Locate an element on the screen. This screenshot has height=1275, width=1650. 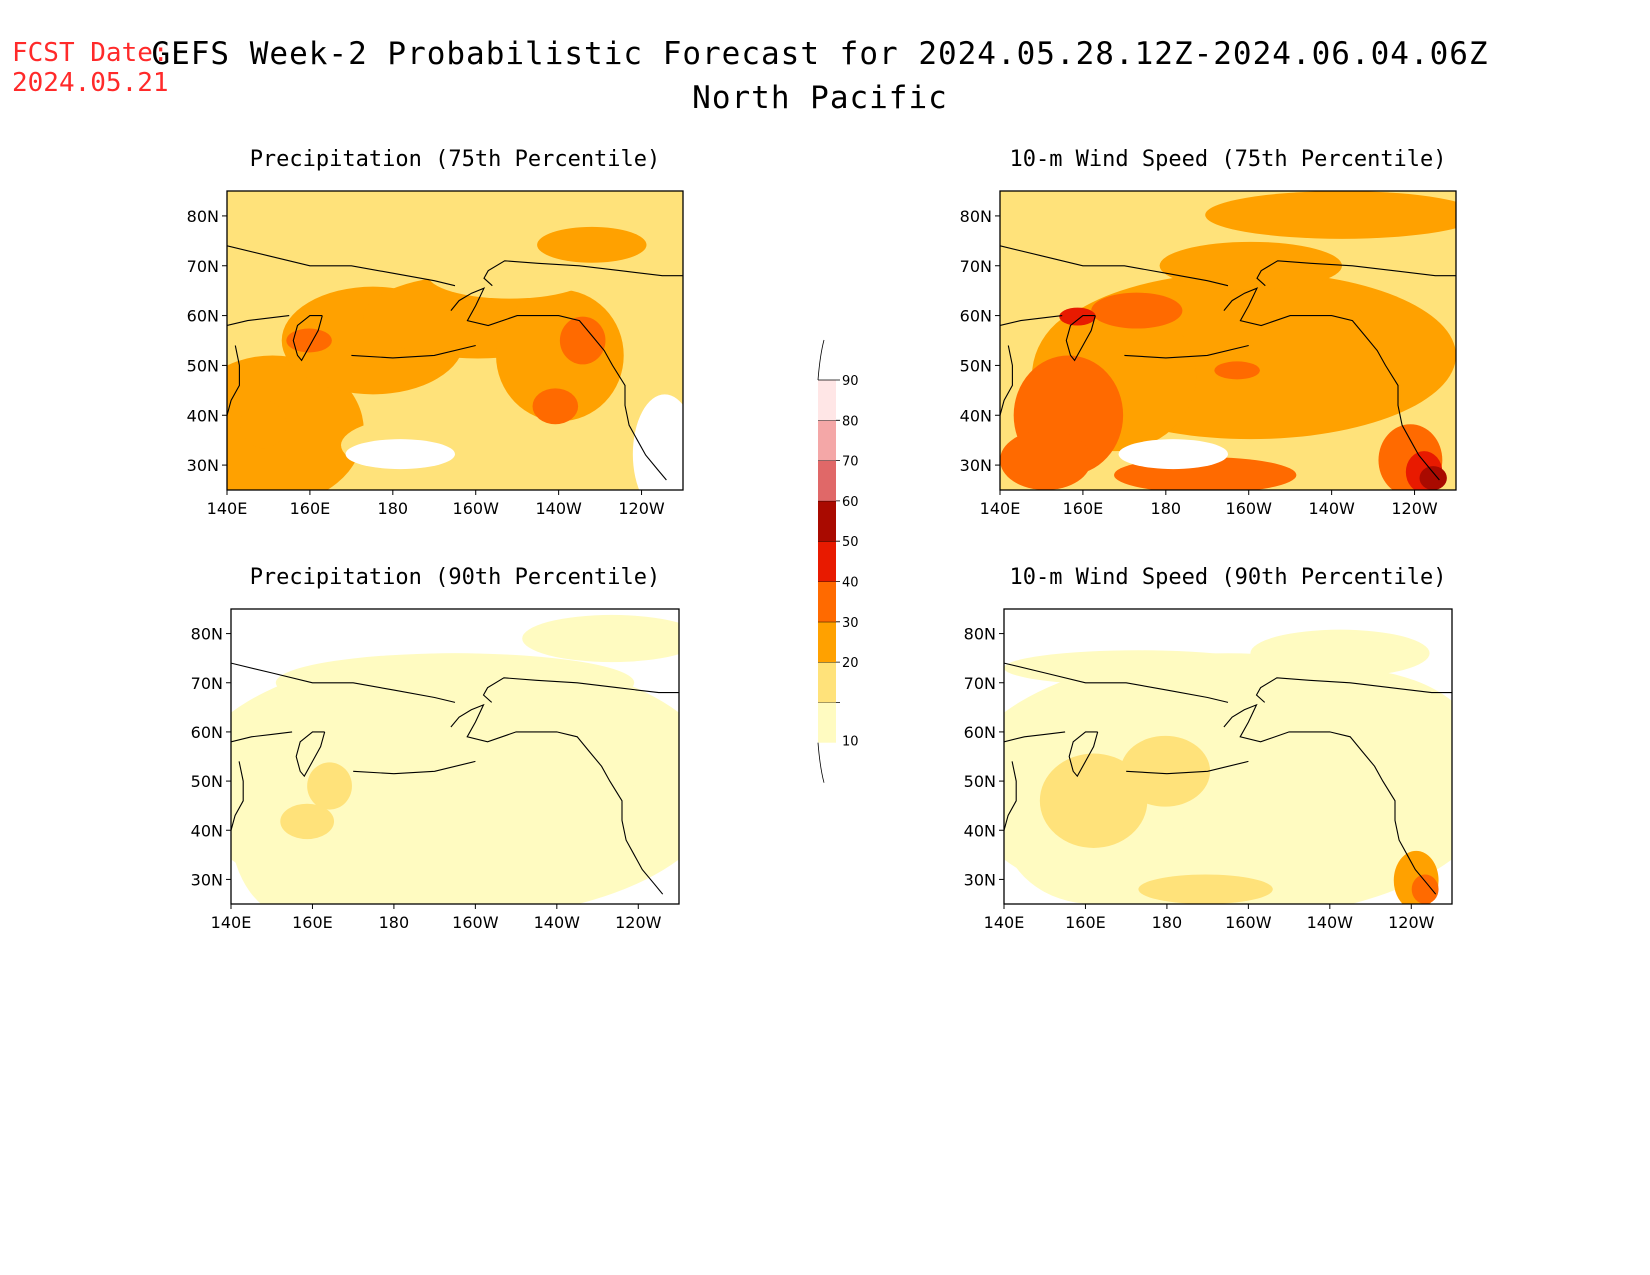
panel-title: 10-m Wind Speed (75th Percentile) is located at coordinates (1227, 159).